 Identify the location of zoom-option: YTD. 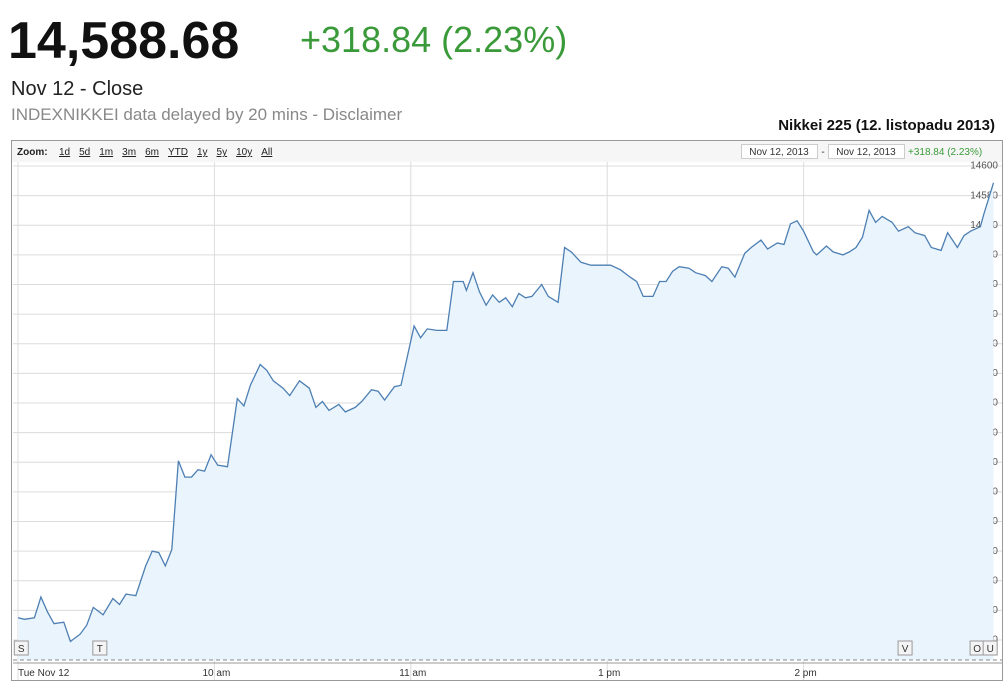
(178, 152).